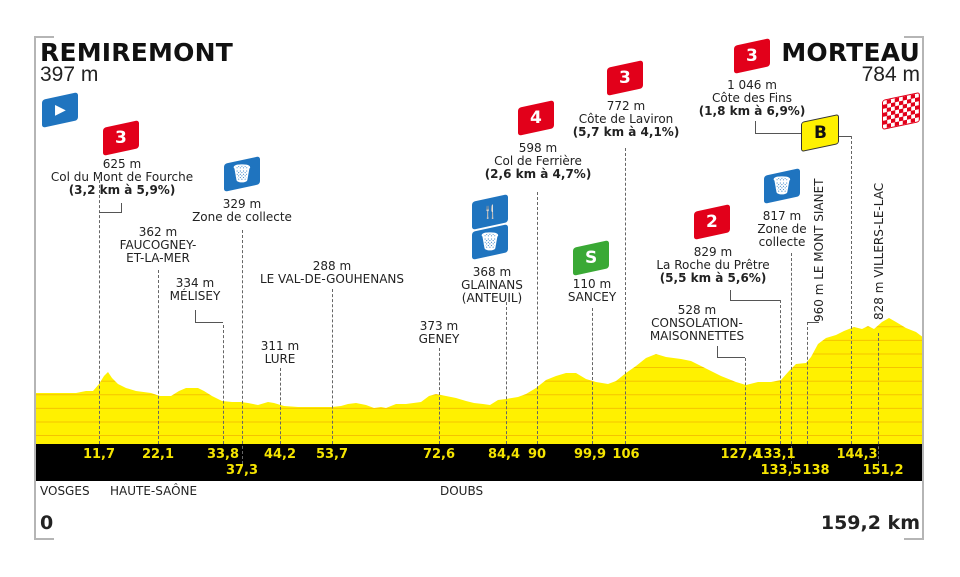 This screenshot has width=960, height=577. I want to click on bonus-icon: B, so click(820, 133).